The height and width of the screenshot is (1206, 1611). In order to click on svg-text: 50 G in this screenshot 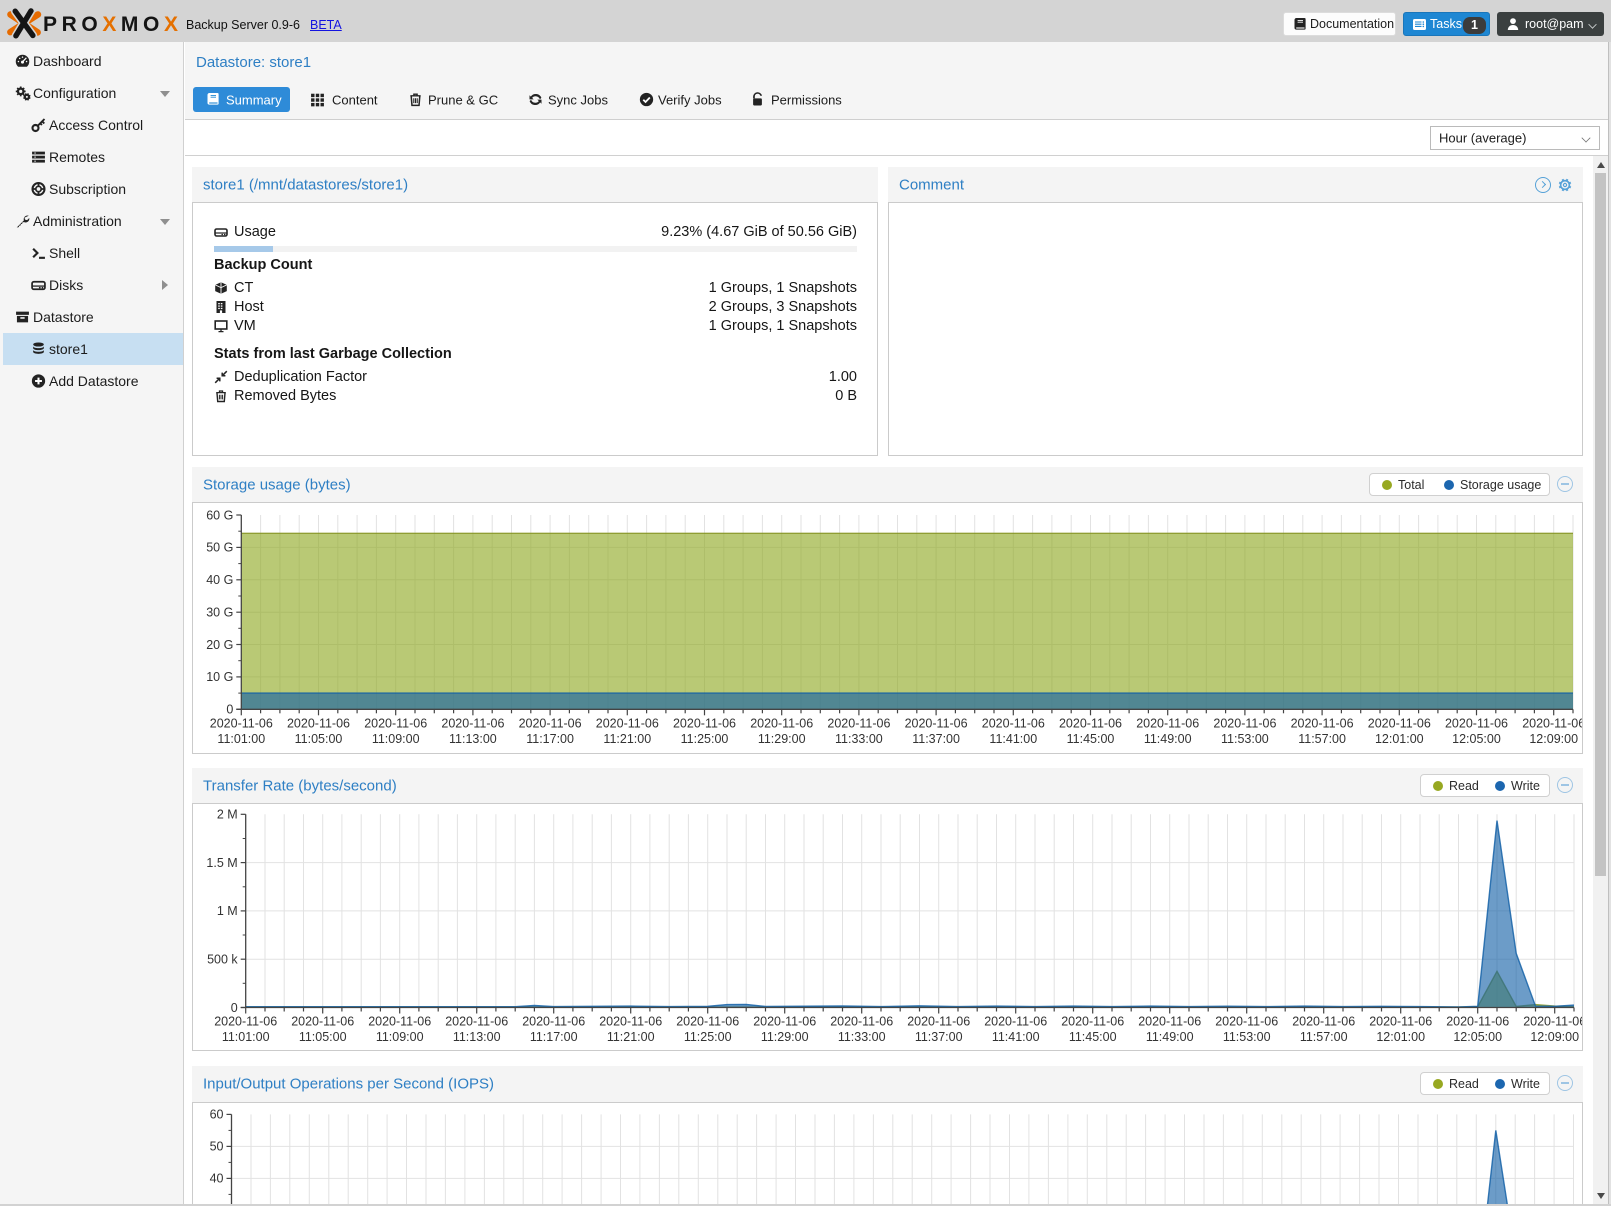, I will do `click(219, 548)`.